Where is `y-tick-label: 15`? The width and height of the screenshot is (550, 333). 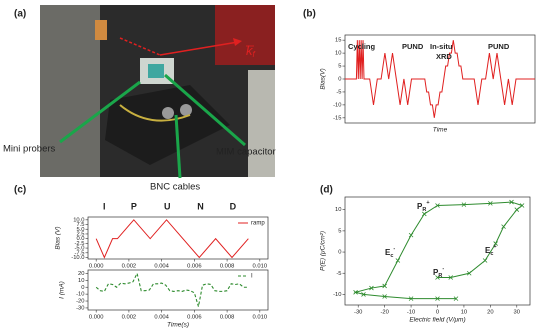
y-tick-label: 15 is located at coordinates (338, 41).